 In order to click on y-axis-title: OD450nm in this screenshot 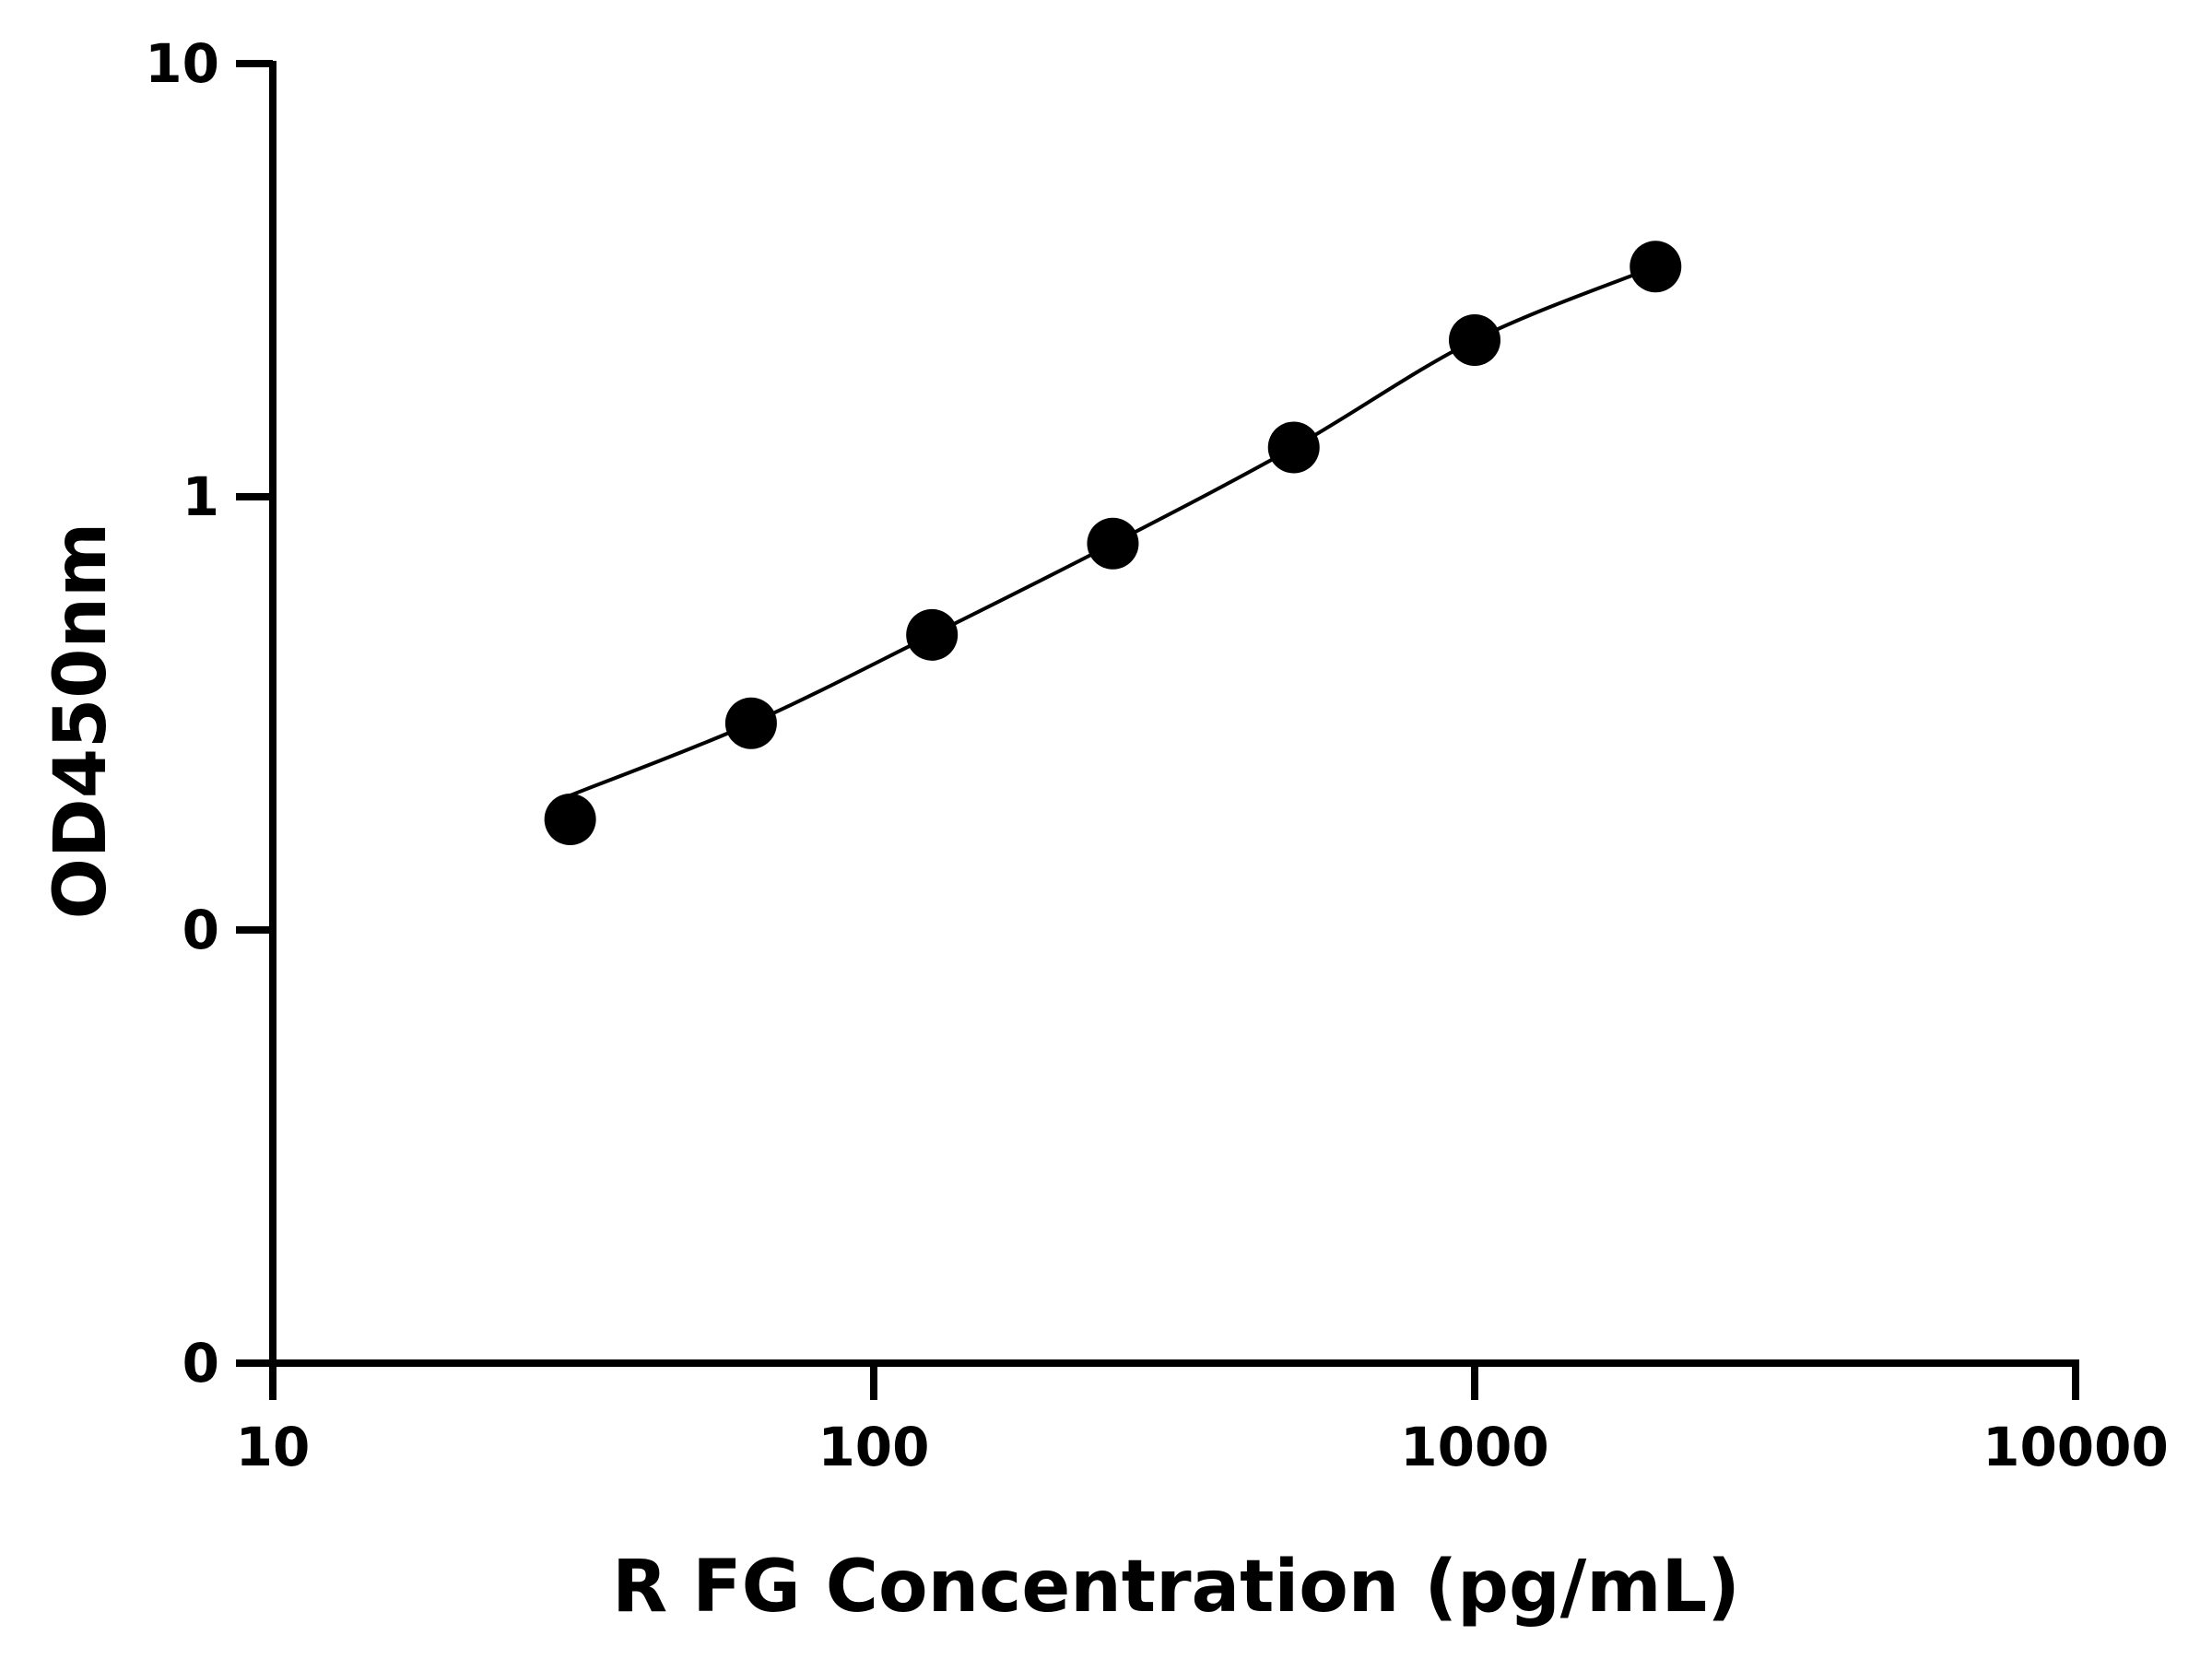, I will do `click(81, 721)`.